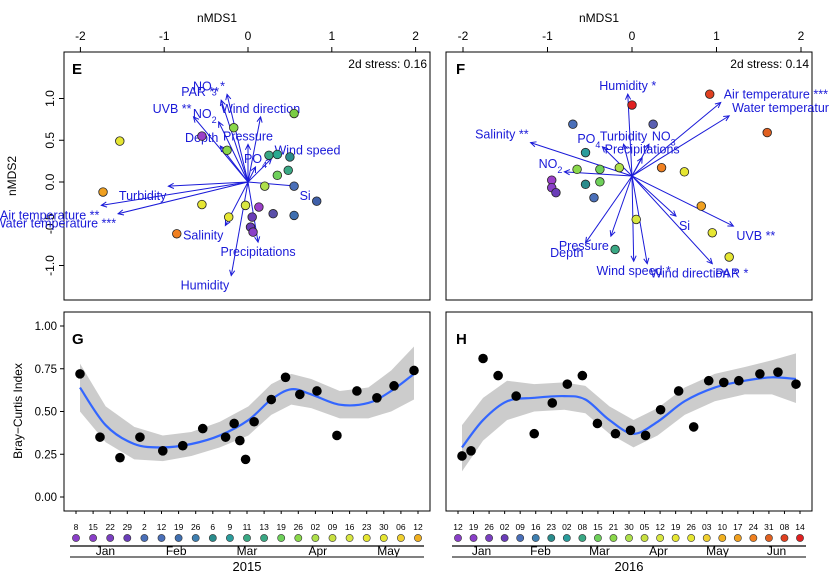  What do you see at coordinates (247, 566) in the screenshot?
I see `year-label: 2015` at bounding box center [247, 566].